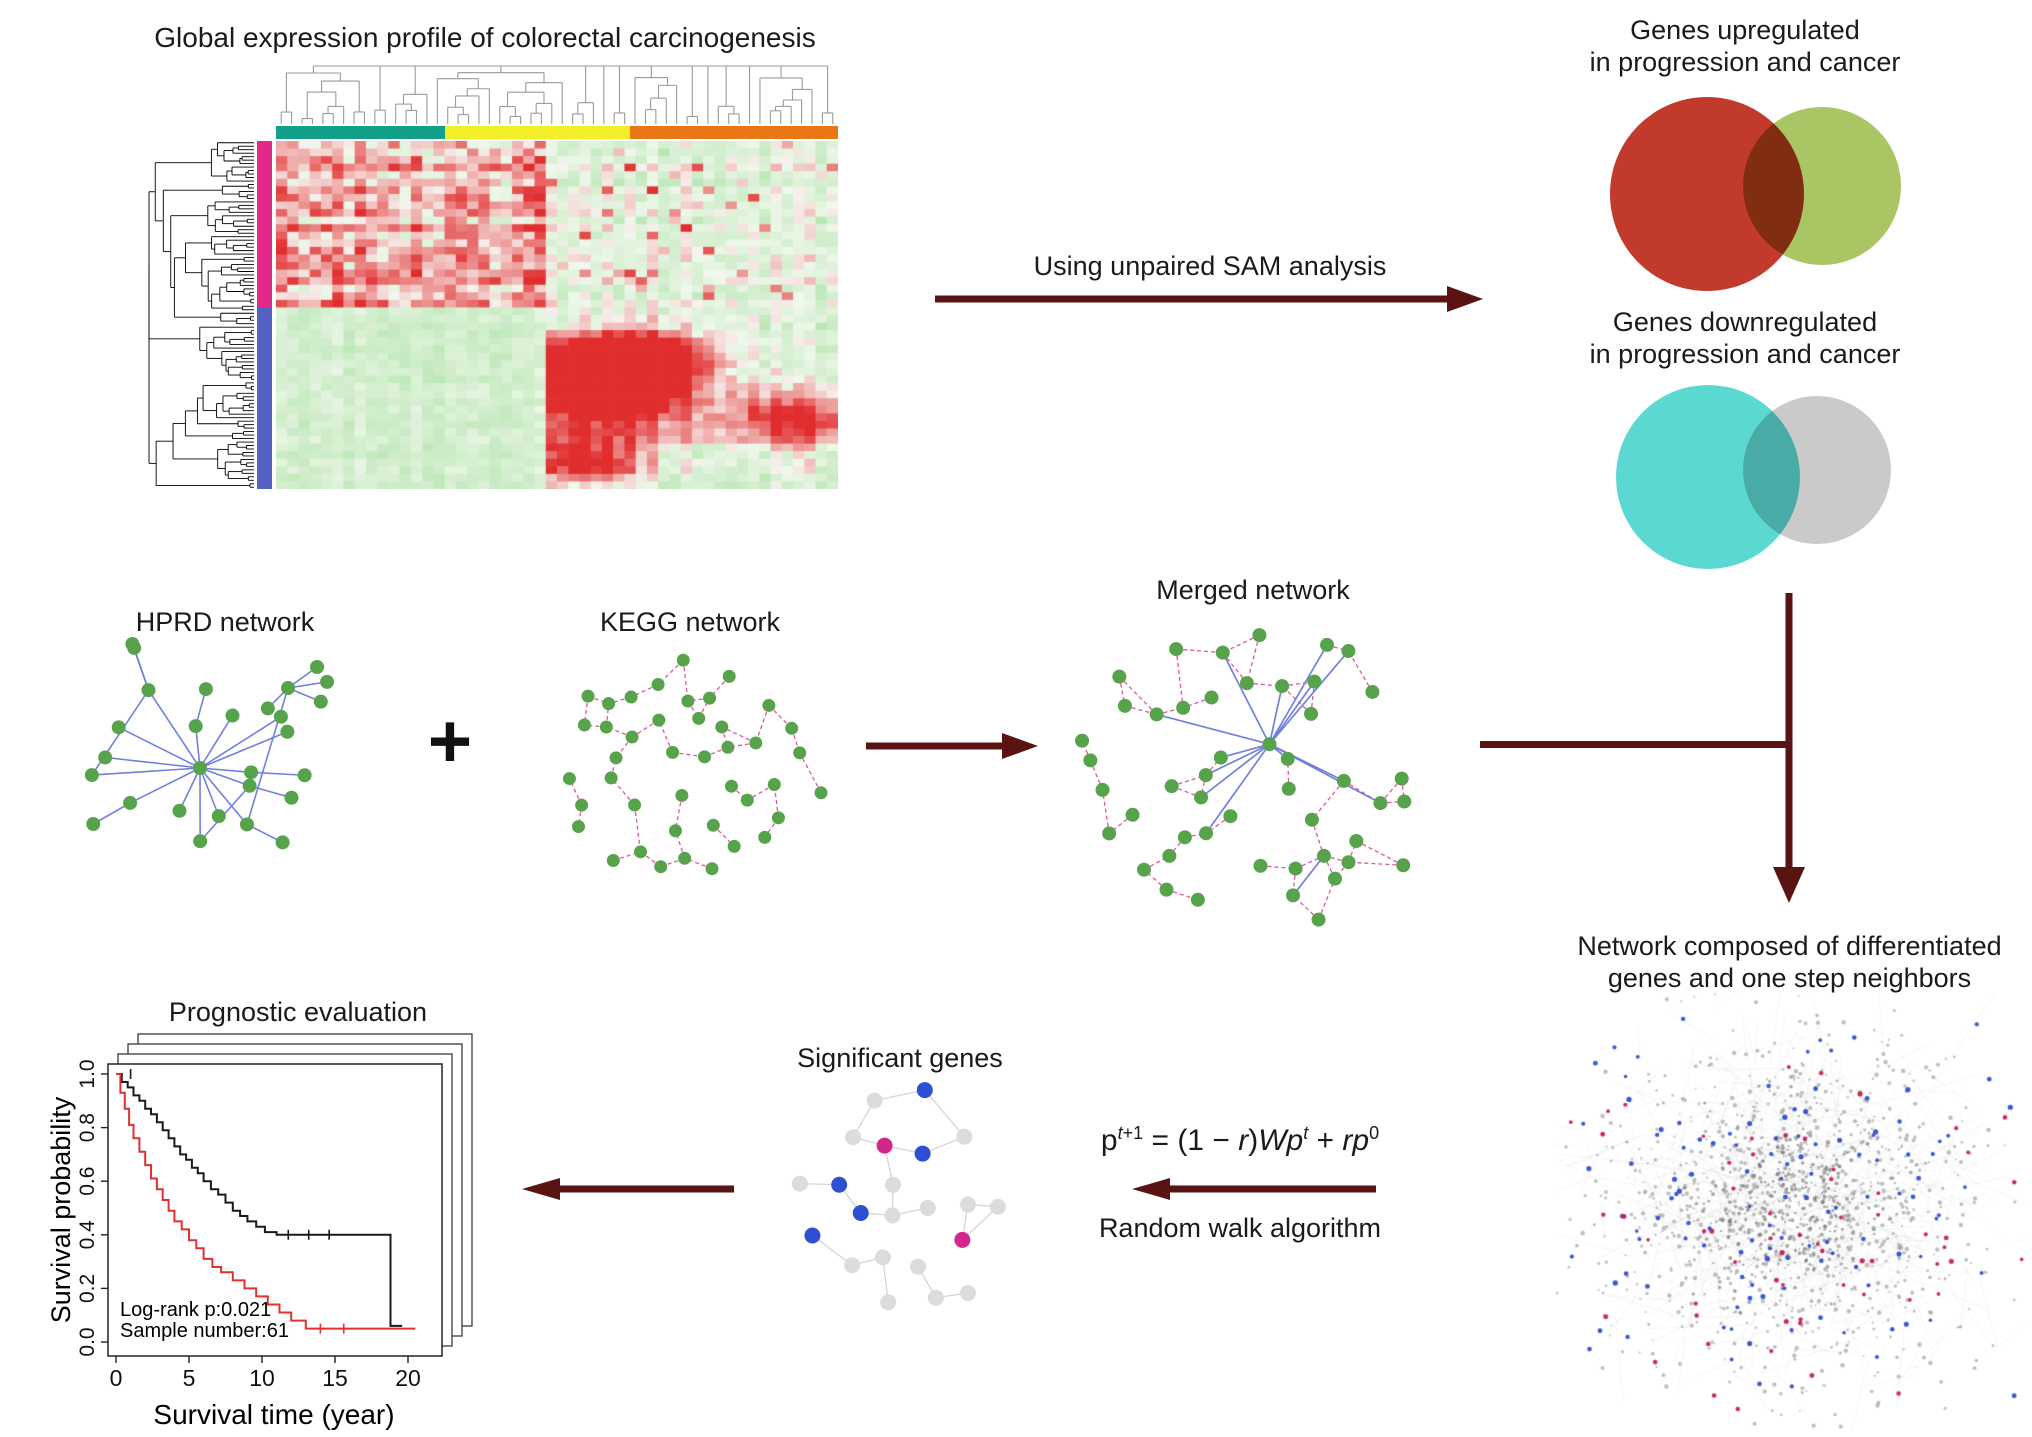 This screenshot has height=1437, width=2032. I want to click on column-group-orange, so click(734, 132).